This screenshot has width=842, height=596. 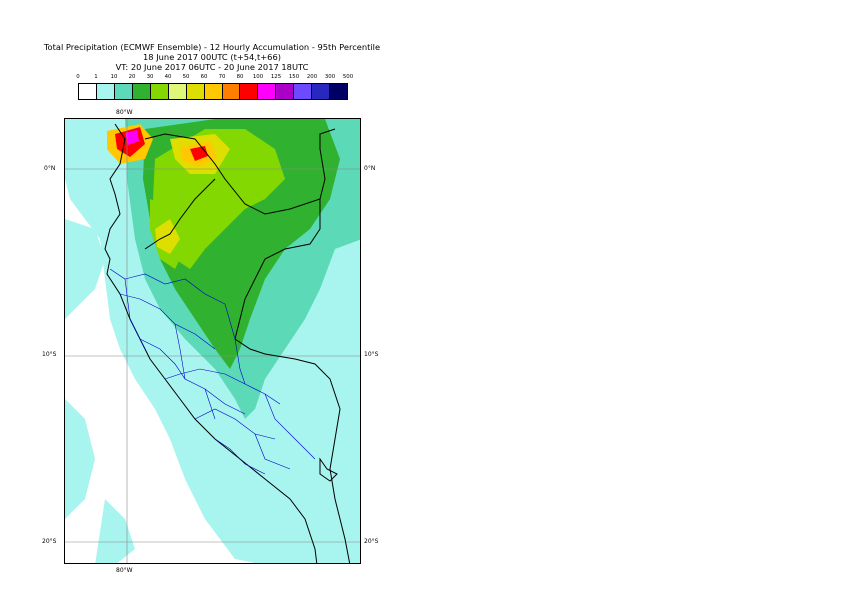 I want to click on scale-tick-label: 40, so click(x=168, y=77).